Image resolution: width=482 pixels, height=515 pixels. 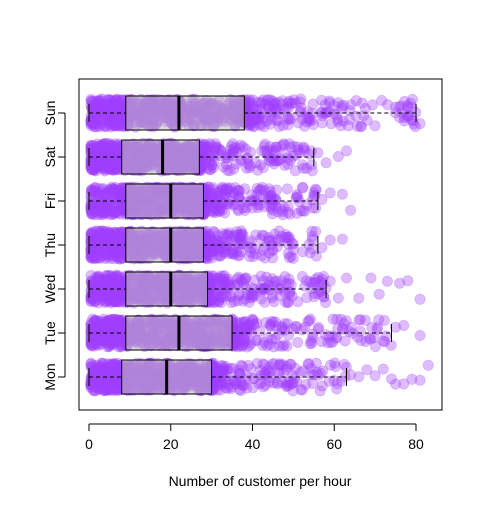 What do you see at coordinates (253, 444) in the screenshot?
I see `x-tick-label: 40` at bounding box center [253, 444].